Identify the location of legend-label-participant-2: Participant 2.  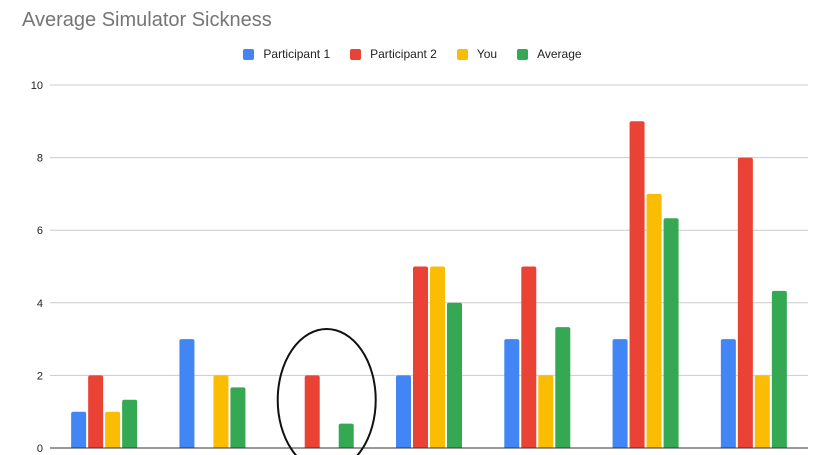
(403, 54).